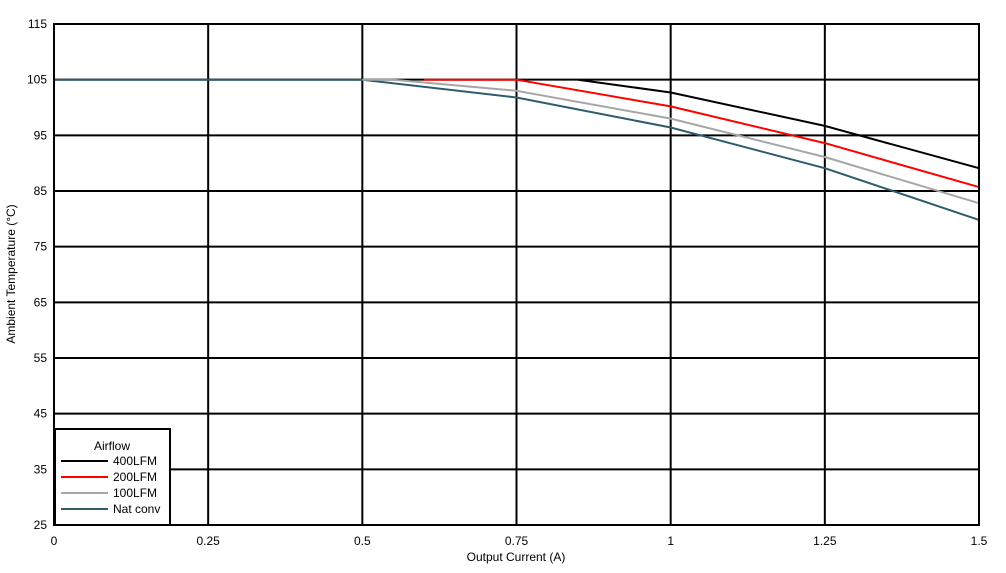  I want to click on y-axis-label: Ambient Temperature (°C), so click(11, 273).